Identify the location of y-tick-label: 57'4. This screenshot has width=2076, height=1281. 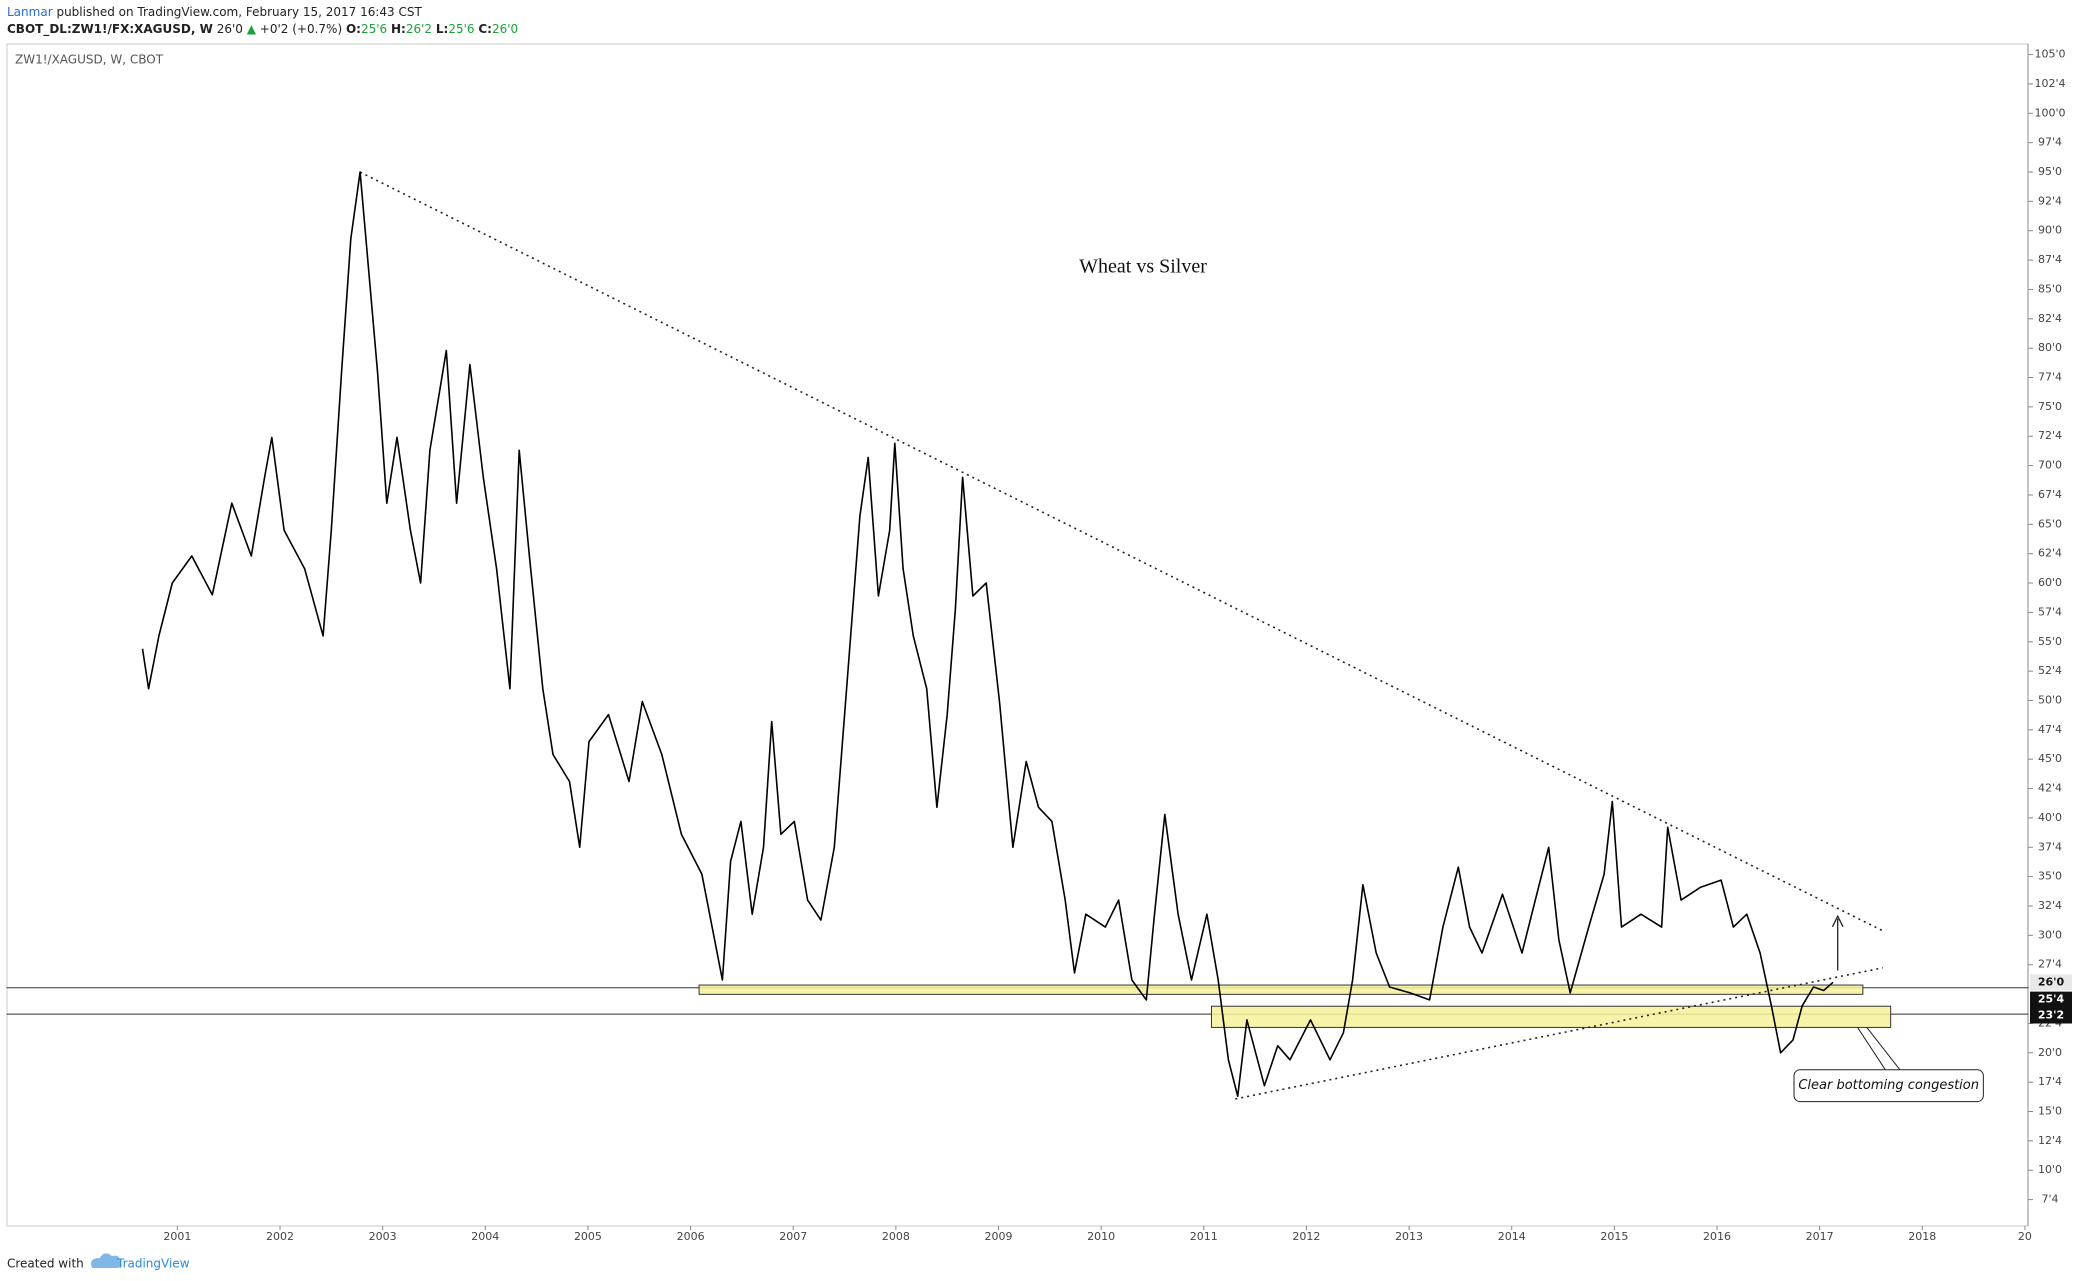
(2050, 611).